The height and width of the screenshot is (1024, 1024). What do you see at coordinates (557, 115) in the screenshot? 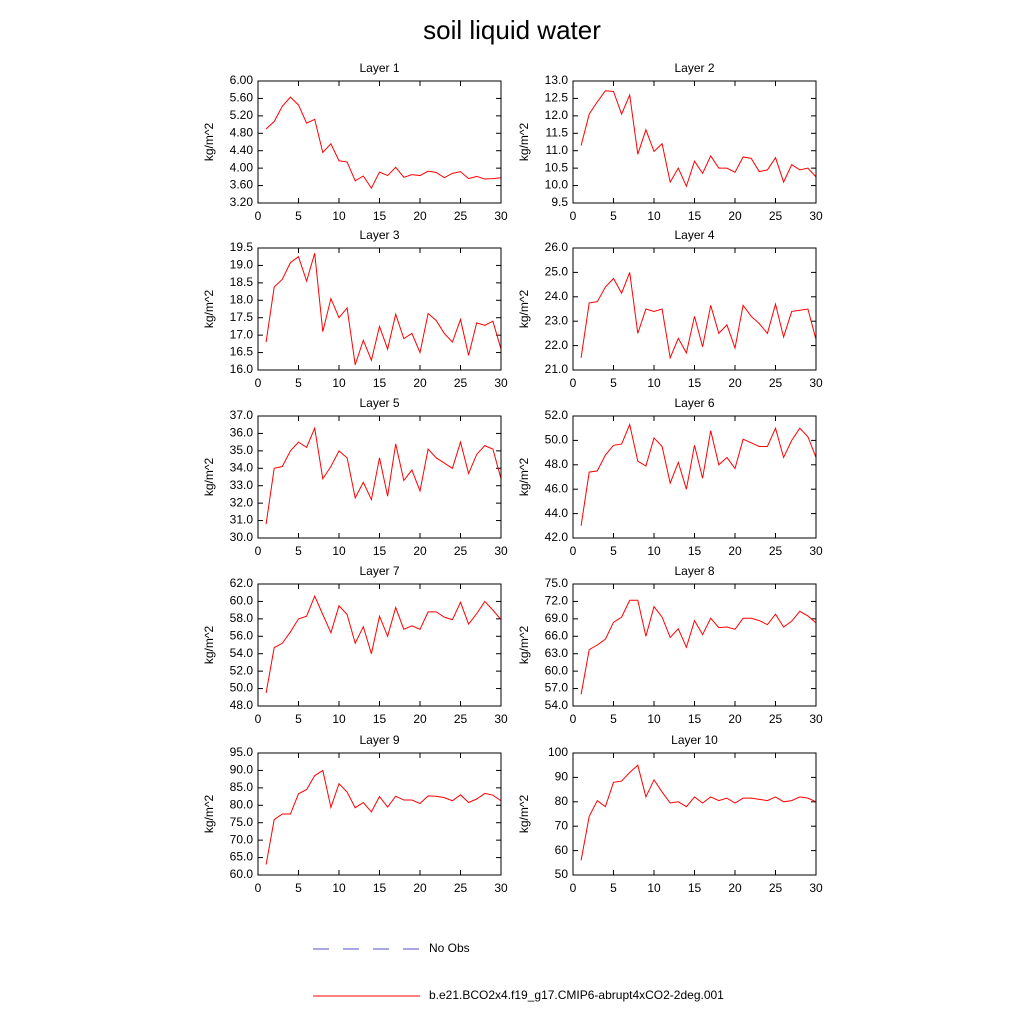
I see `y-tick-label: 12.0` at bounding box center [557, 115].